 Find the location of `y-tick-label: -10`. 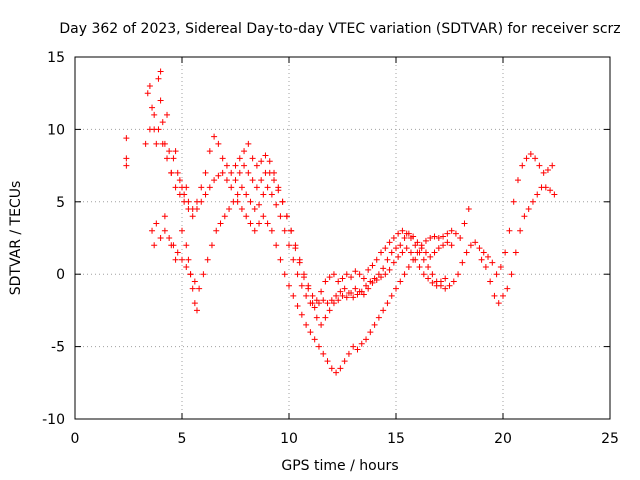

y-tick-label: -10 is located at coordinates (53, 420).